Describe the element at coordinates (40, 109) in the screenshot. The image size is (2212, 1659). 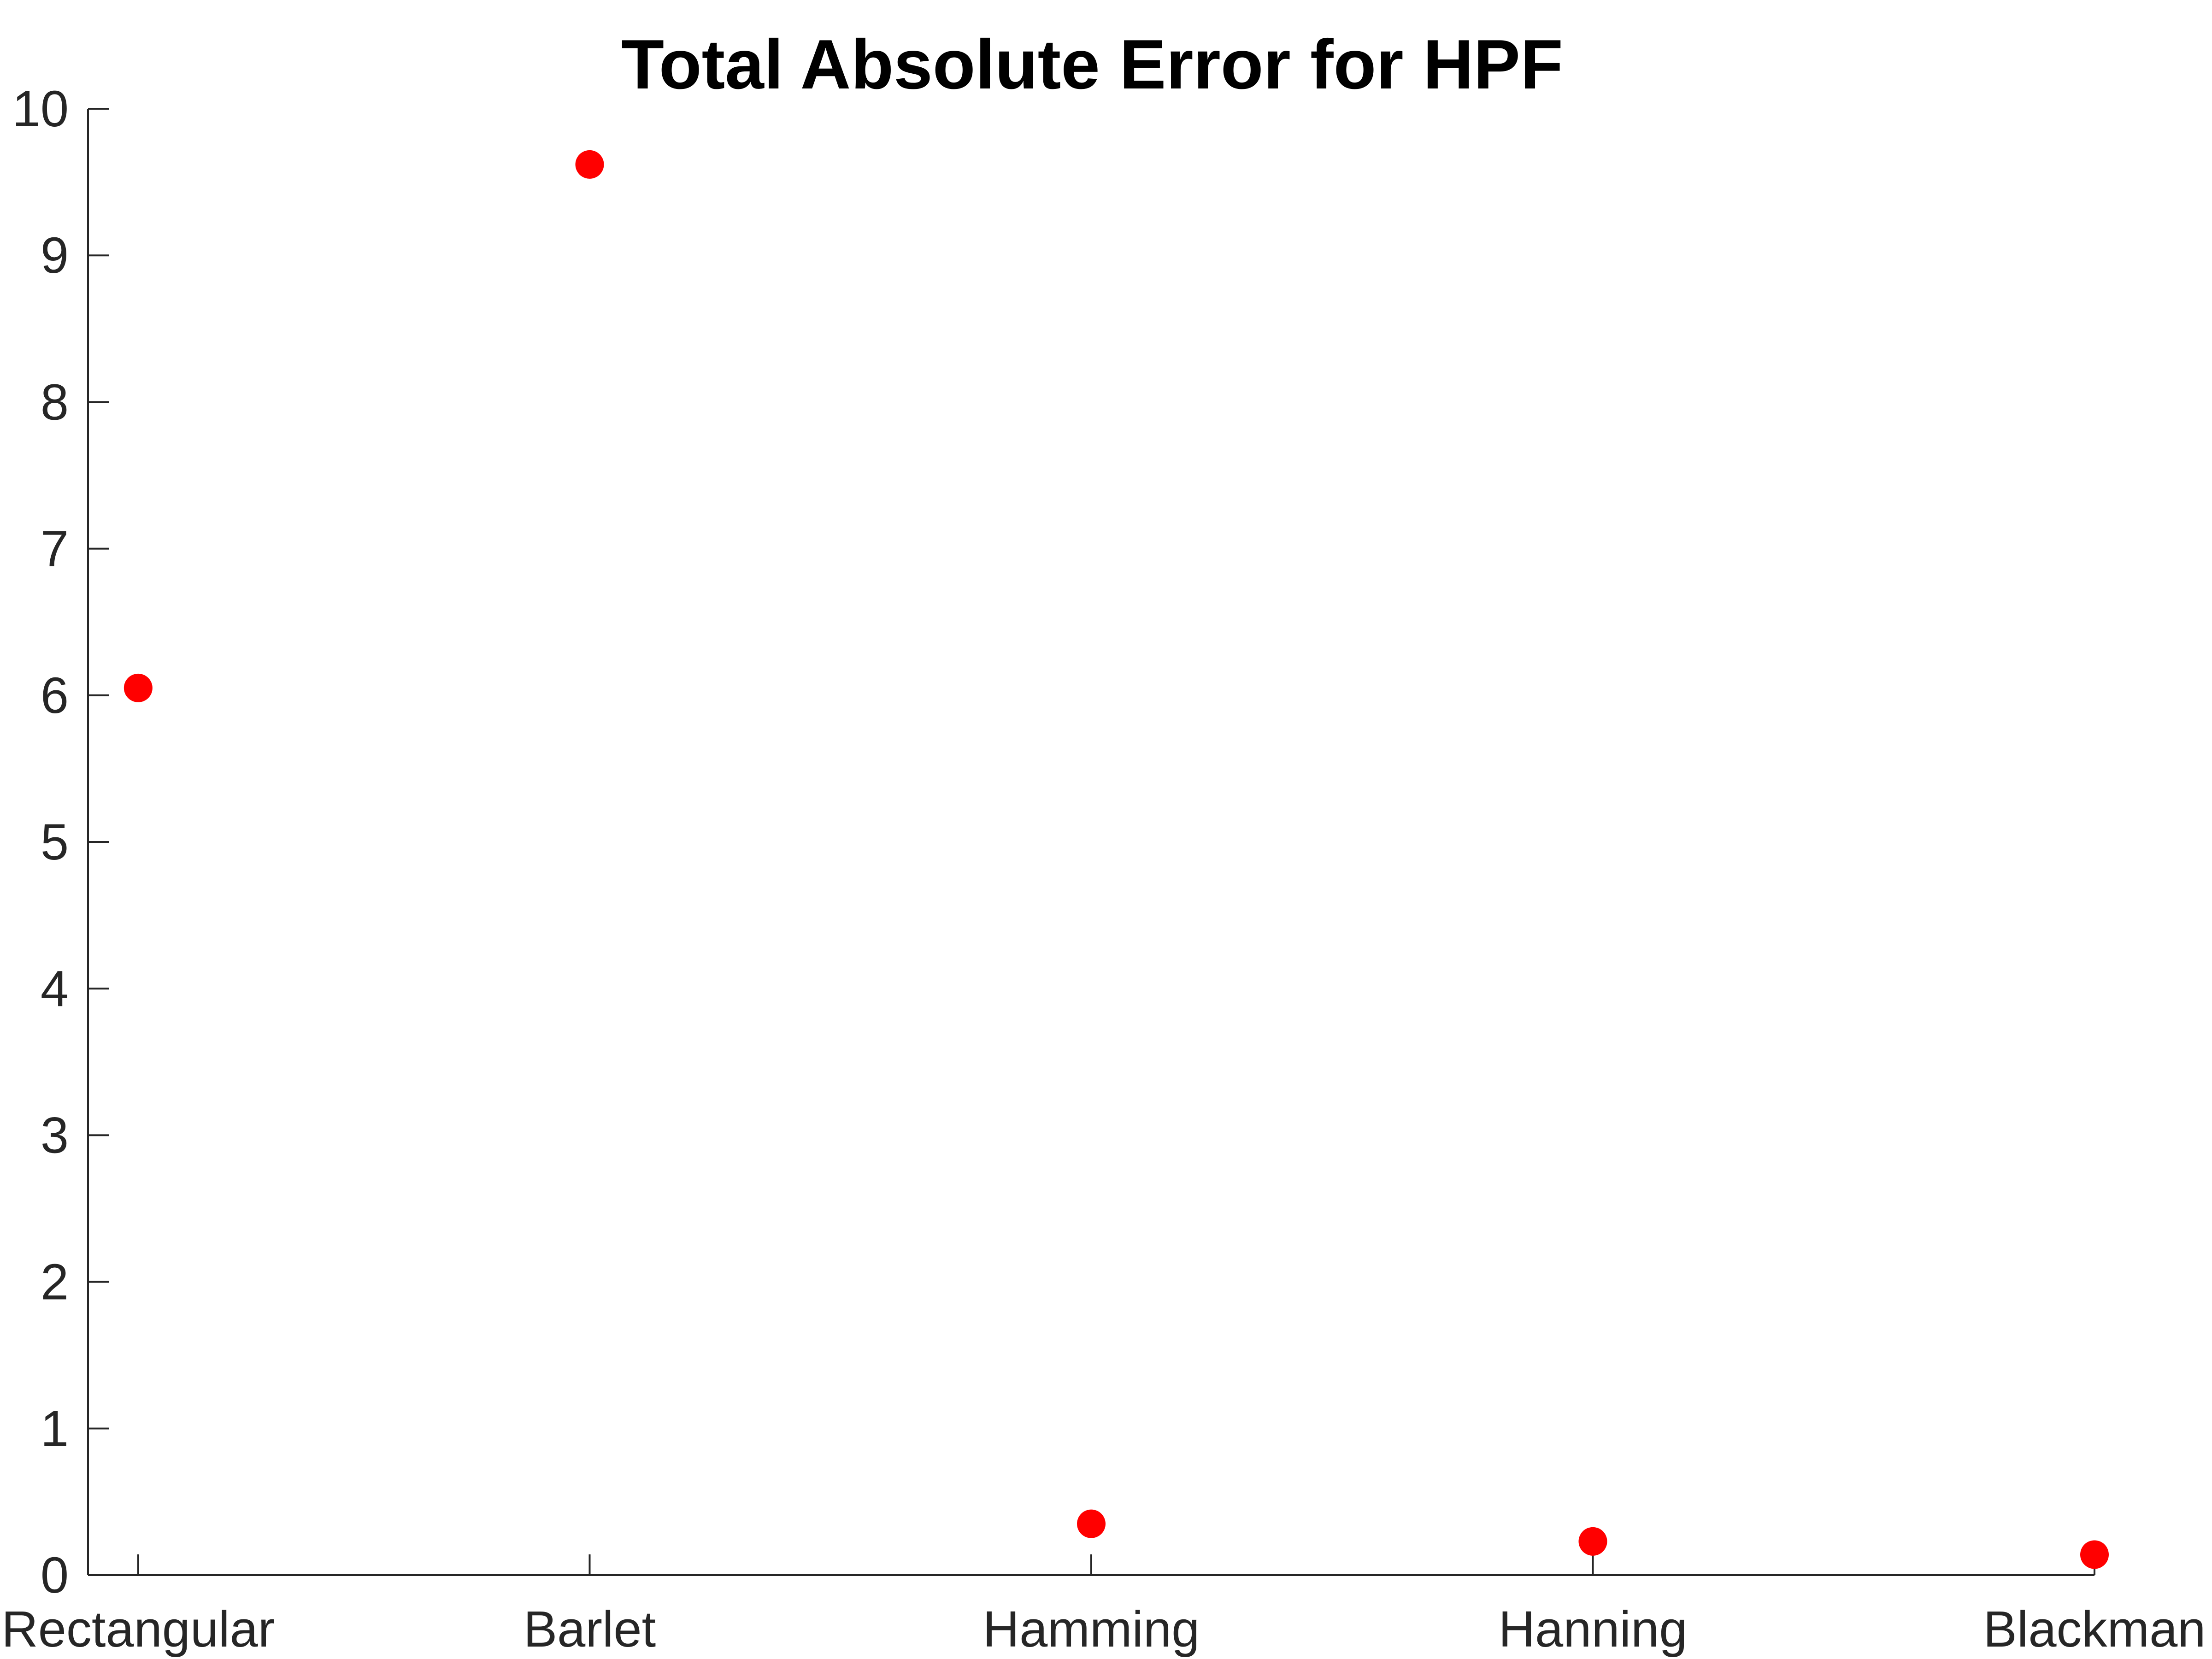
I see `y-tick-label: 10` at that location.